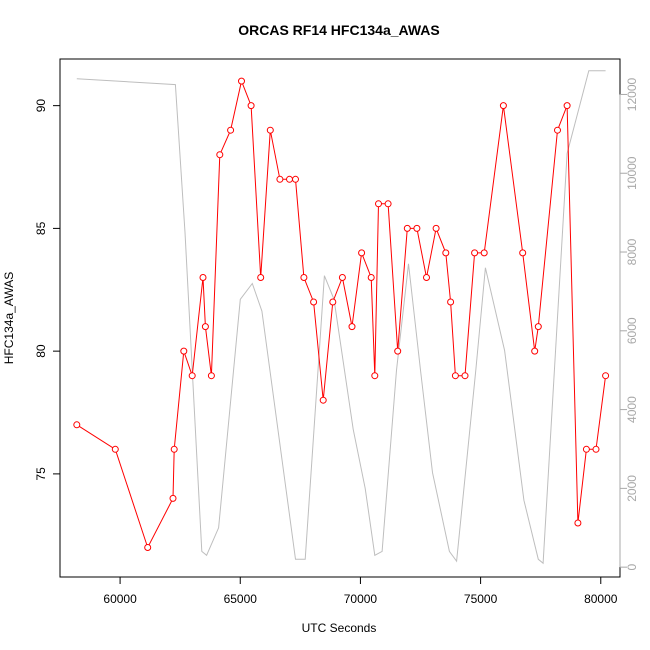 This screenshot has width=650, height=650. I want to click on y2-tick-label: 12000, so click(632, 94).